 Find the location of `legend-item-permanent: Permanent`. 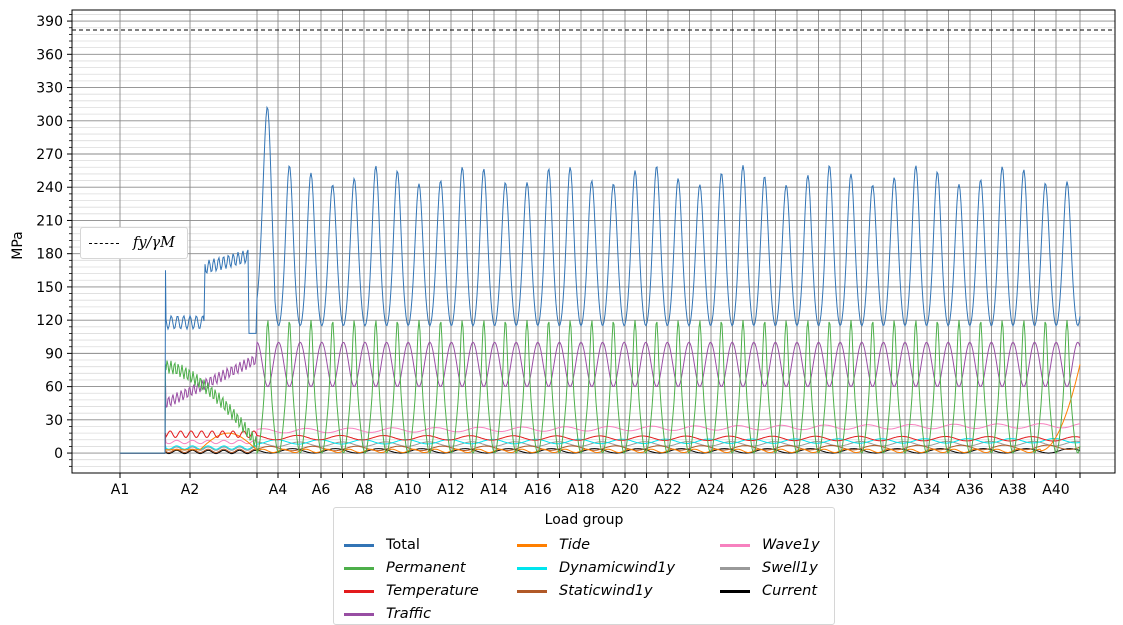

legend-item-permanent: Permanent is located at coordinates (405, 568).